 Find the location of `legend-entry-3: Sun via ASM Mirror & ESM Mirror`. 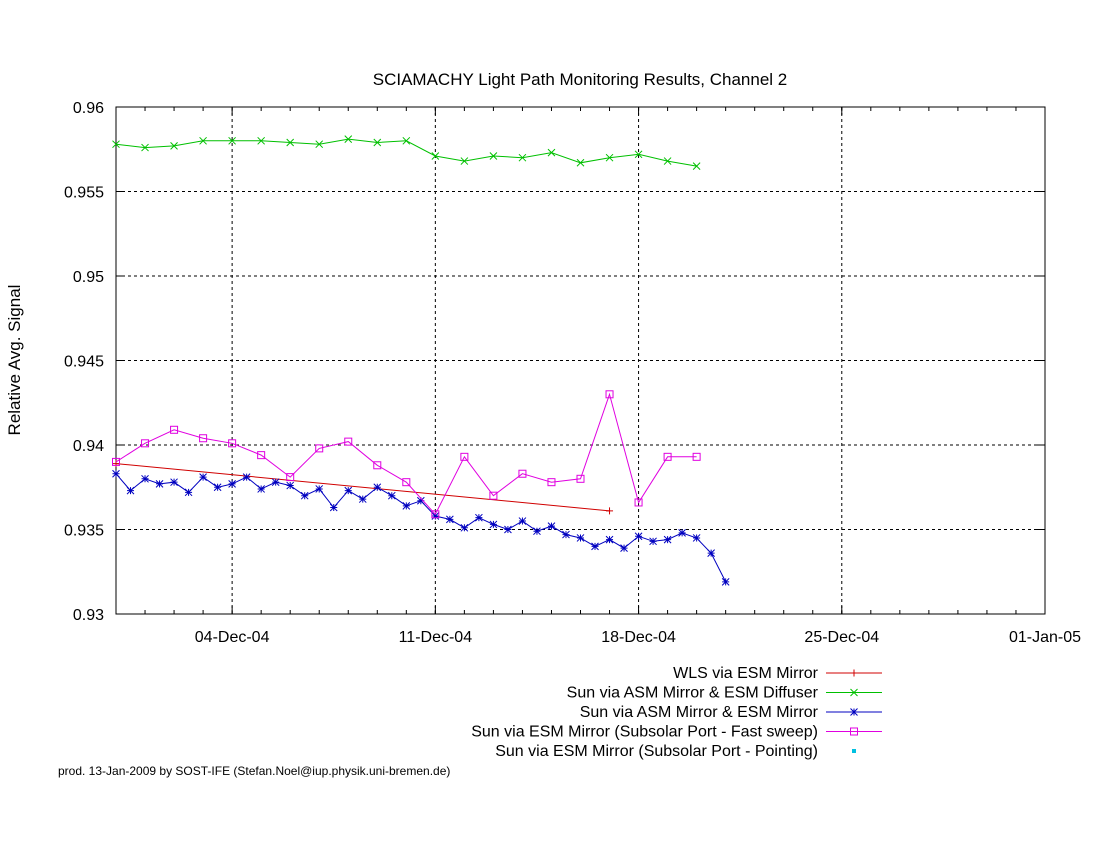

legend-entry-3: Sun via ASM Mirror & ESM Mirror is located at coordinates (731, 712).